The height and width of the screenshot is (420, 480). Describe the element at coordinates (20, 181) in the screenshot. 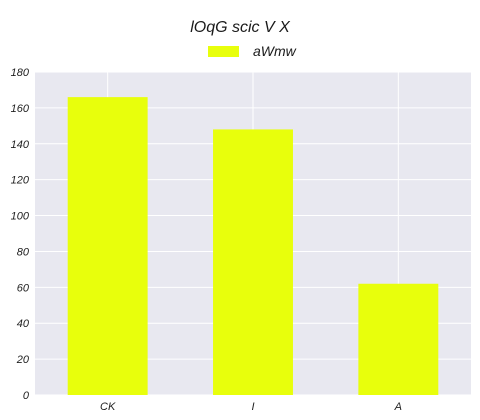

I see `y-tick-label: 120` at that location.